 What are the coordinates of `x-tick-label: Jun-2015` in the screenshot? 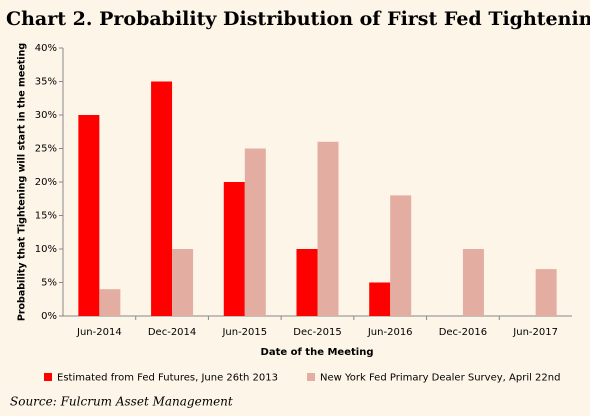 It's located at (244, 332).